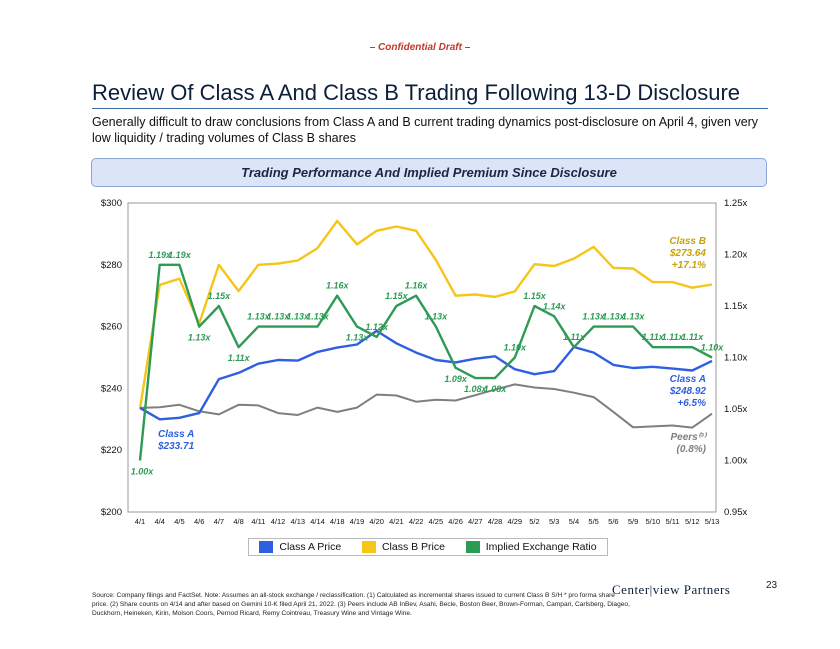 The height and width of the screenshot is (649, 840). What do you see at coordinates (472, 547) in the screenshot?
I see `legend-swatch-exchange-ratio` at bounding box center [472, 547].